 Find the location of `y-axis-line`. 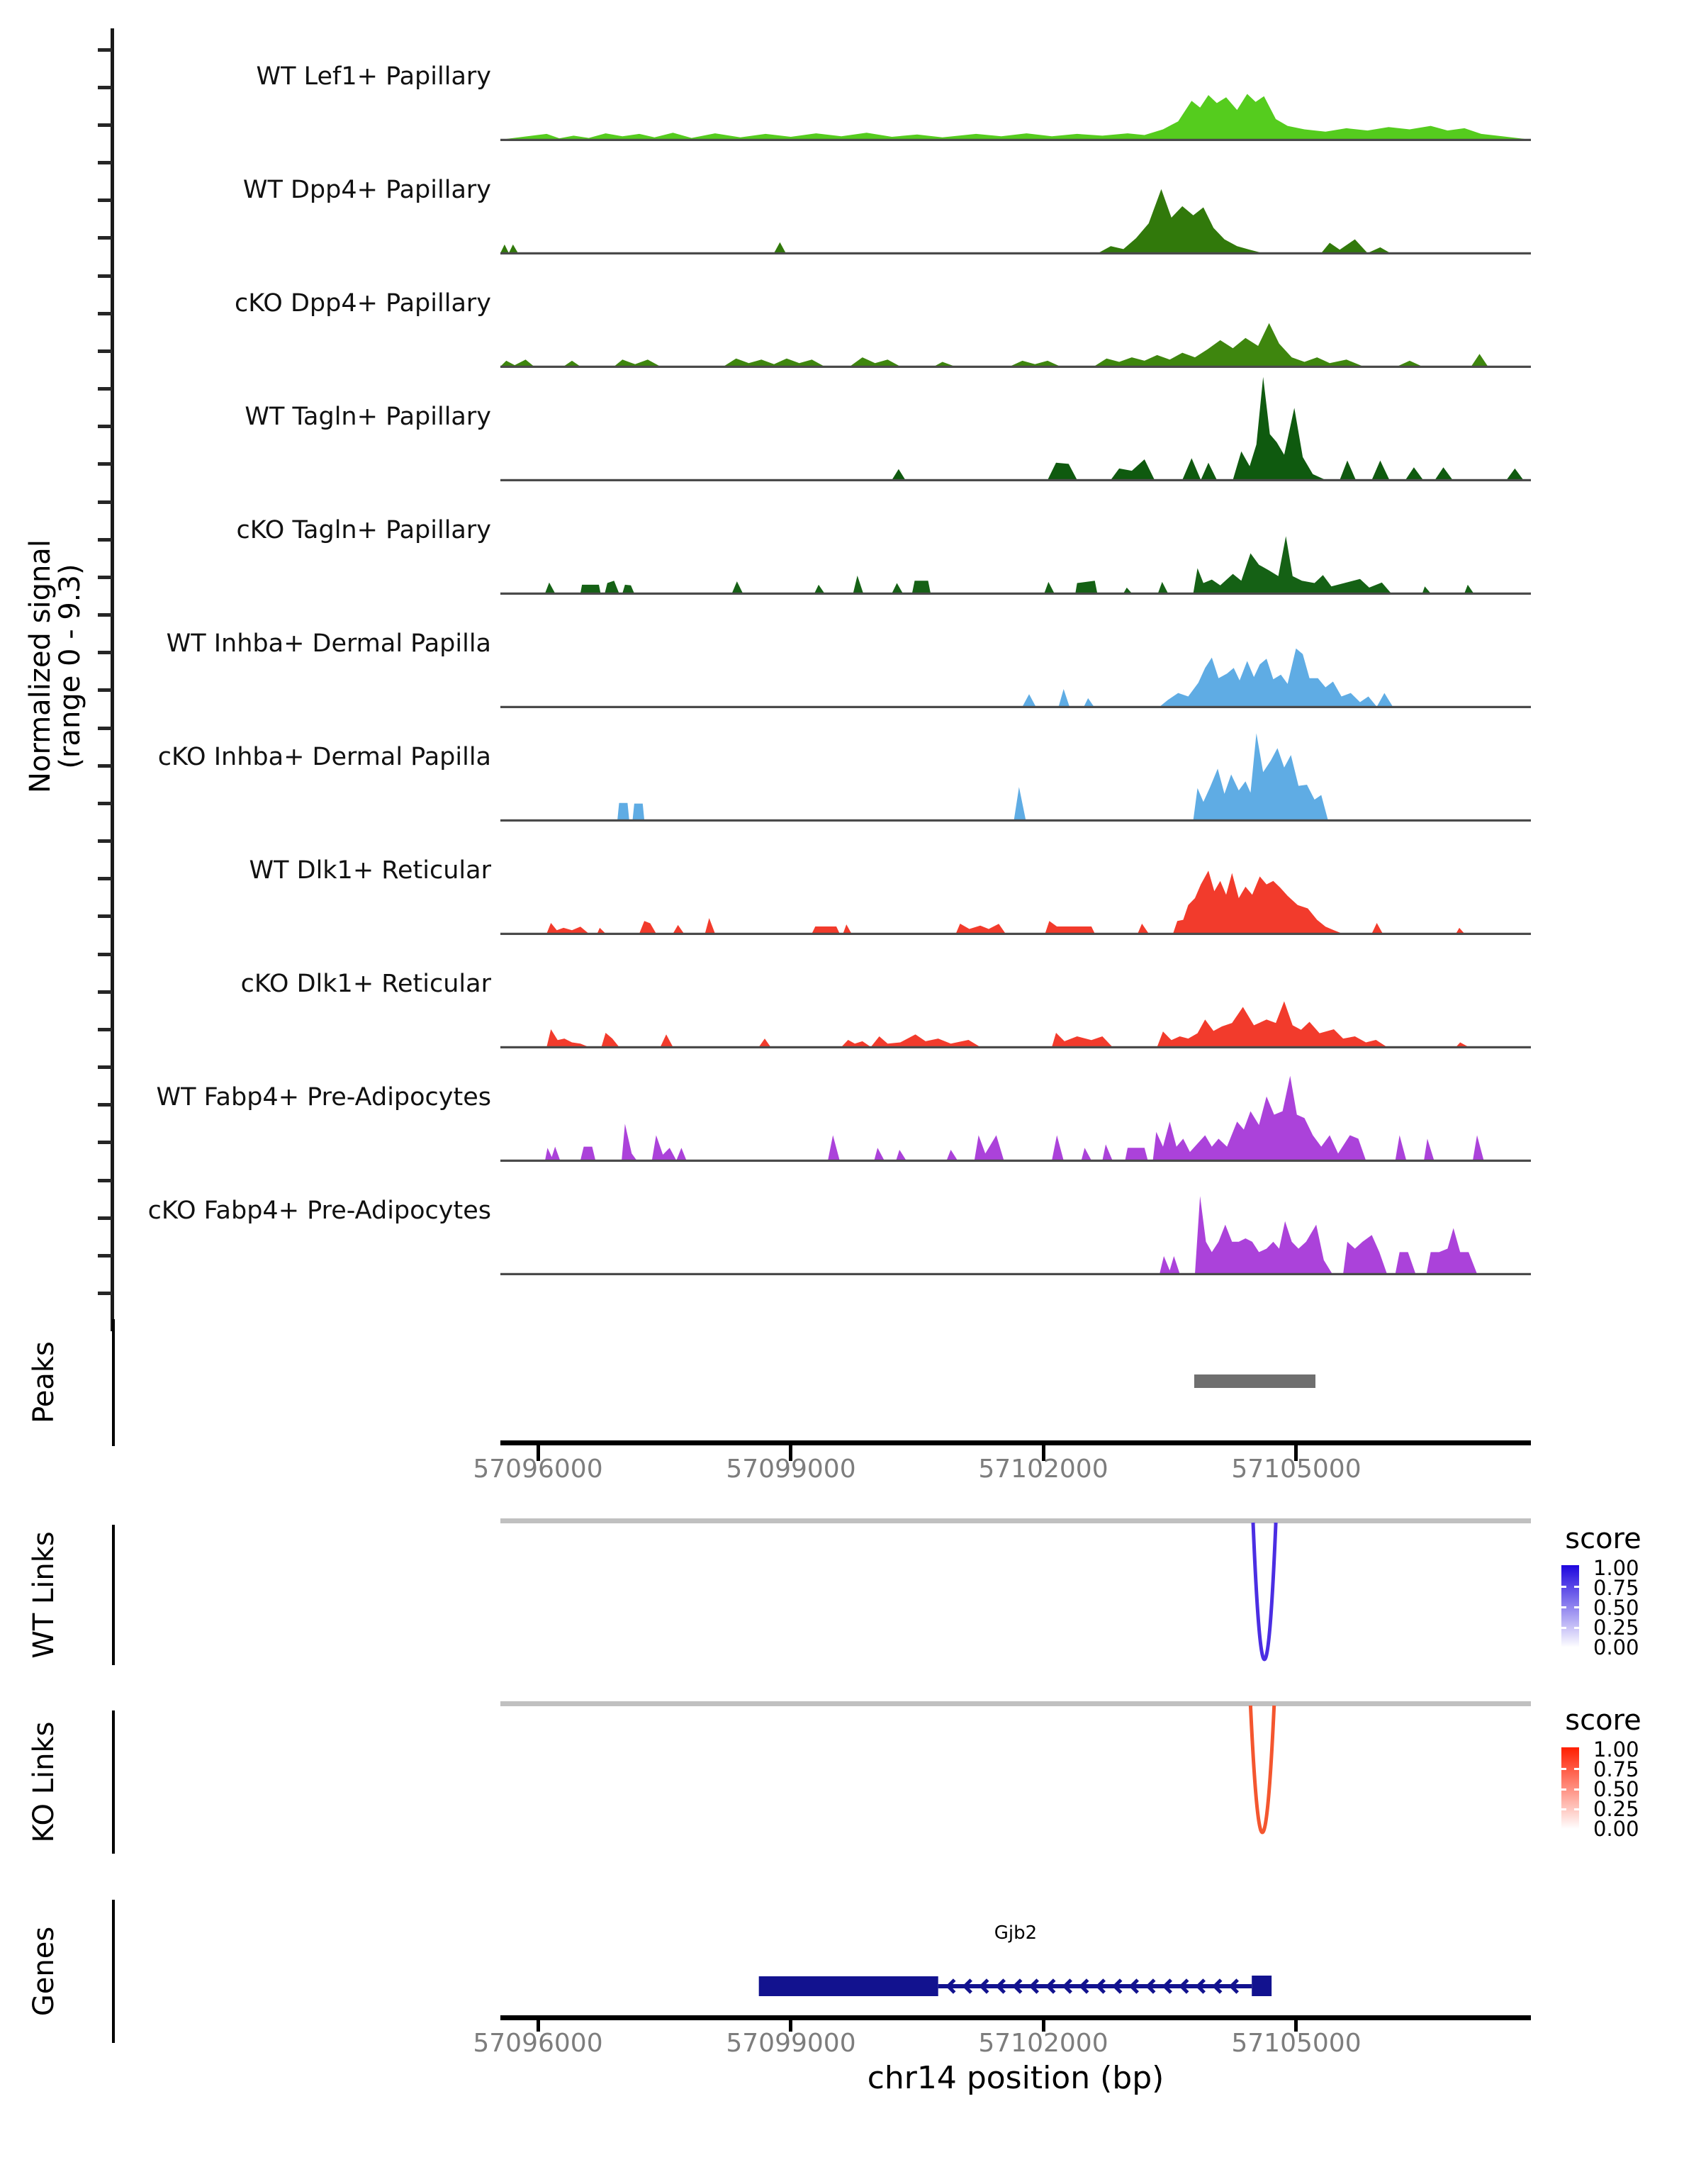

y-axis-line is located at coordinates (112, 680).